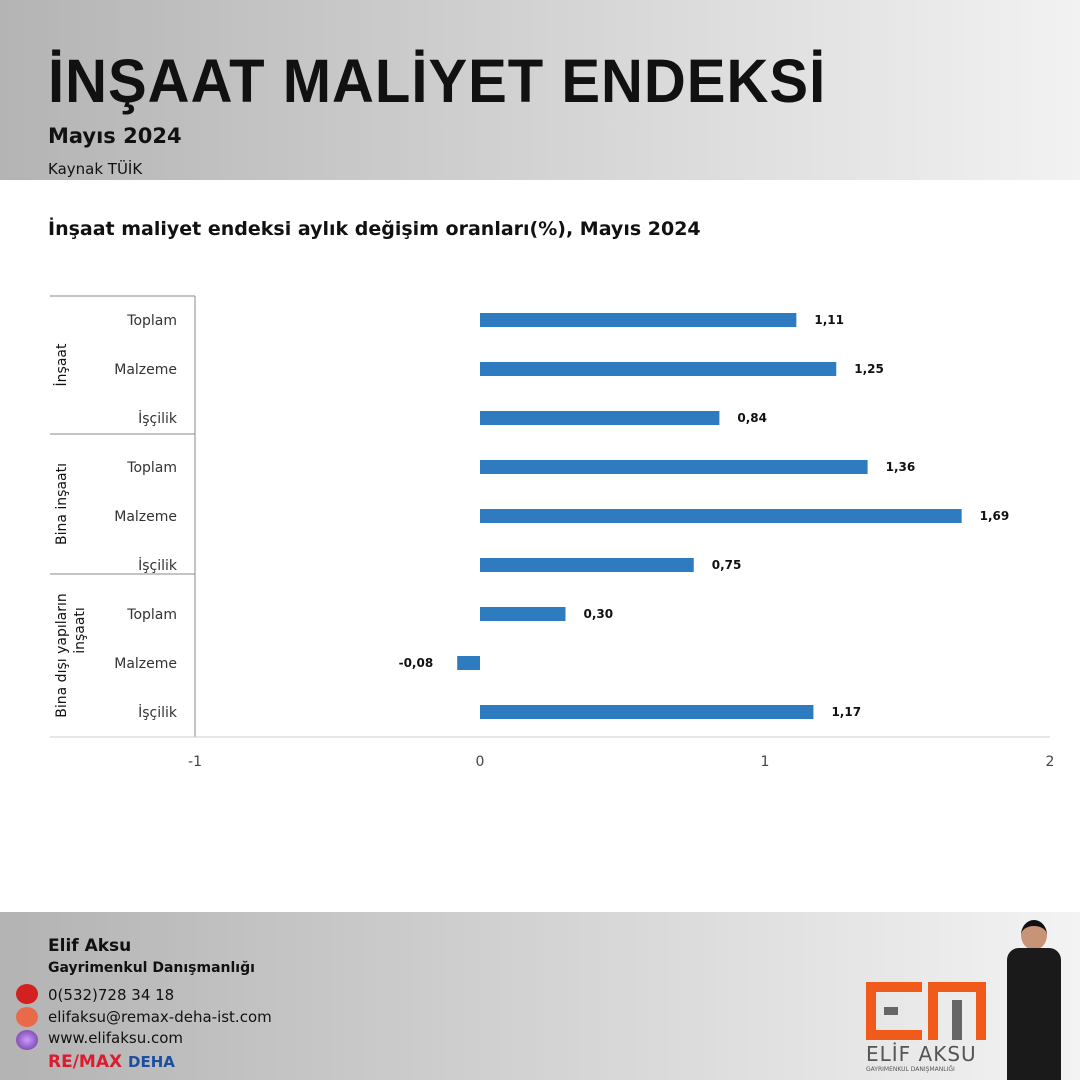 This screenshot has height=1080, width=1080. Describe the element at coordinates (111, 1062) in the screenshot. I see `remax-logo: RE/MAX DEHA` at that location.